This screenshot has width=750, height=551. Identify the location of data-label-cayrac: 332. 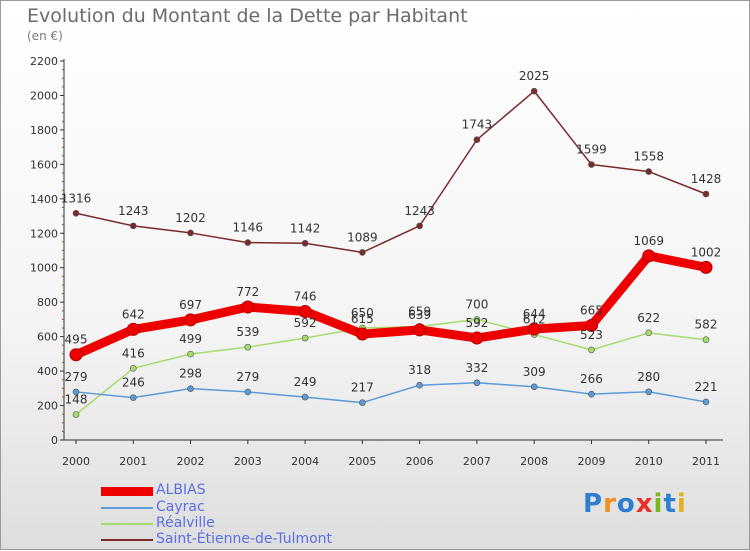
(476, 368).